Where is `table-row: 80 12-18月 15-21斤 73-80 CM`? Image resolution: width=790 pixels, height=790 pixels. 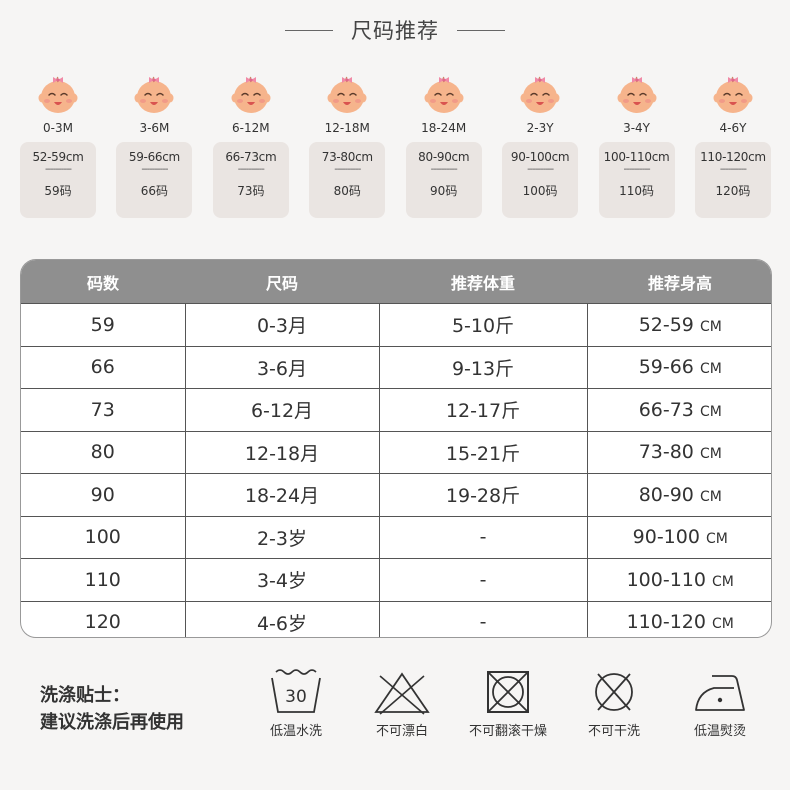
table-row: 80 12-18月 15-21斤 73-80 CM is located at coordinates (396, 452).